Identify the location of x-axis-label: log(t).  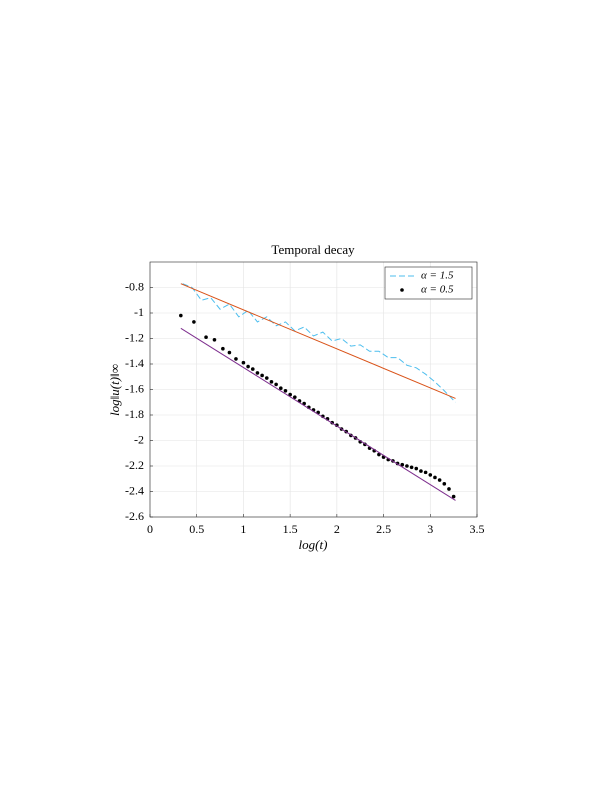
(313, 544).